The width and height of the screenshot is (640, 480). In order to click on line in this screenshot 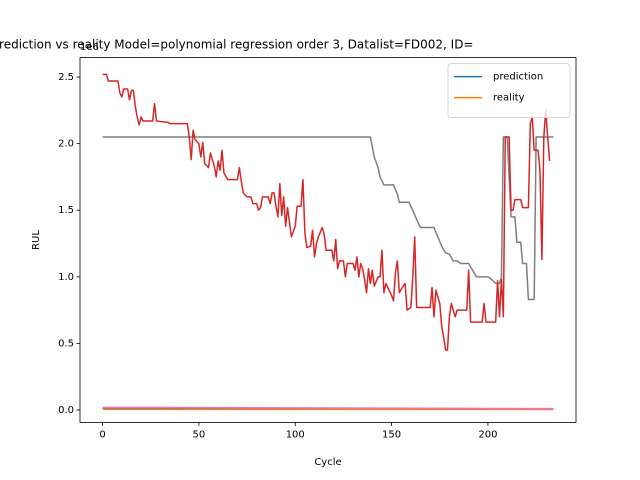, I will do `click(328, 408)`.